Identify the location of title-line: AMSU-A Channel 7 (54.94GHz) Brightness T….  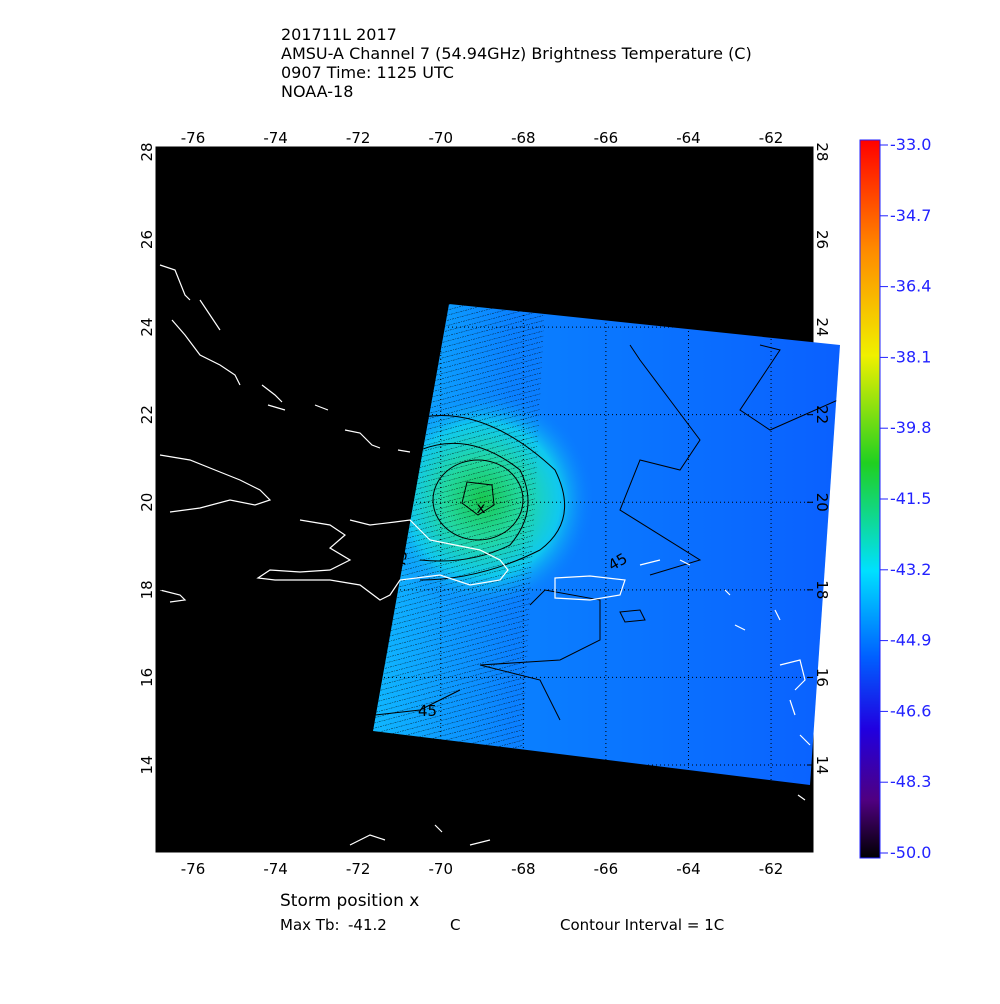
(516, 53).